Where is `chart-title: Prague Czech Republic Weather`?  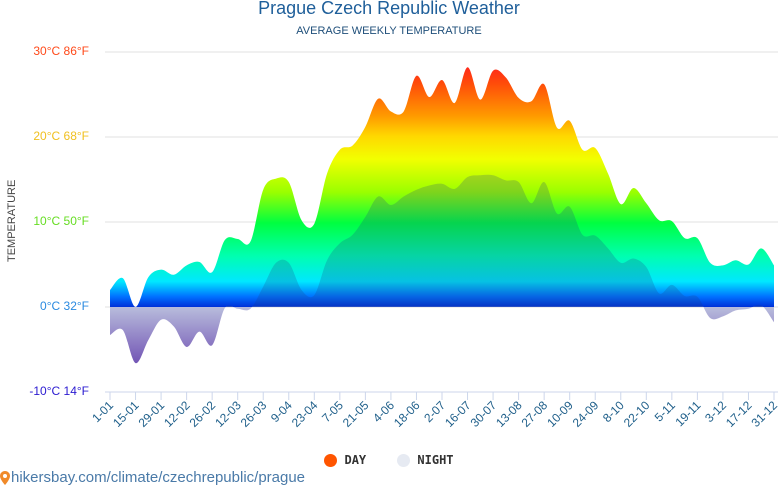 chart-title: Prague Czech Republic Weather is located at coordinates (389, 9).